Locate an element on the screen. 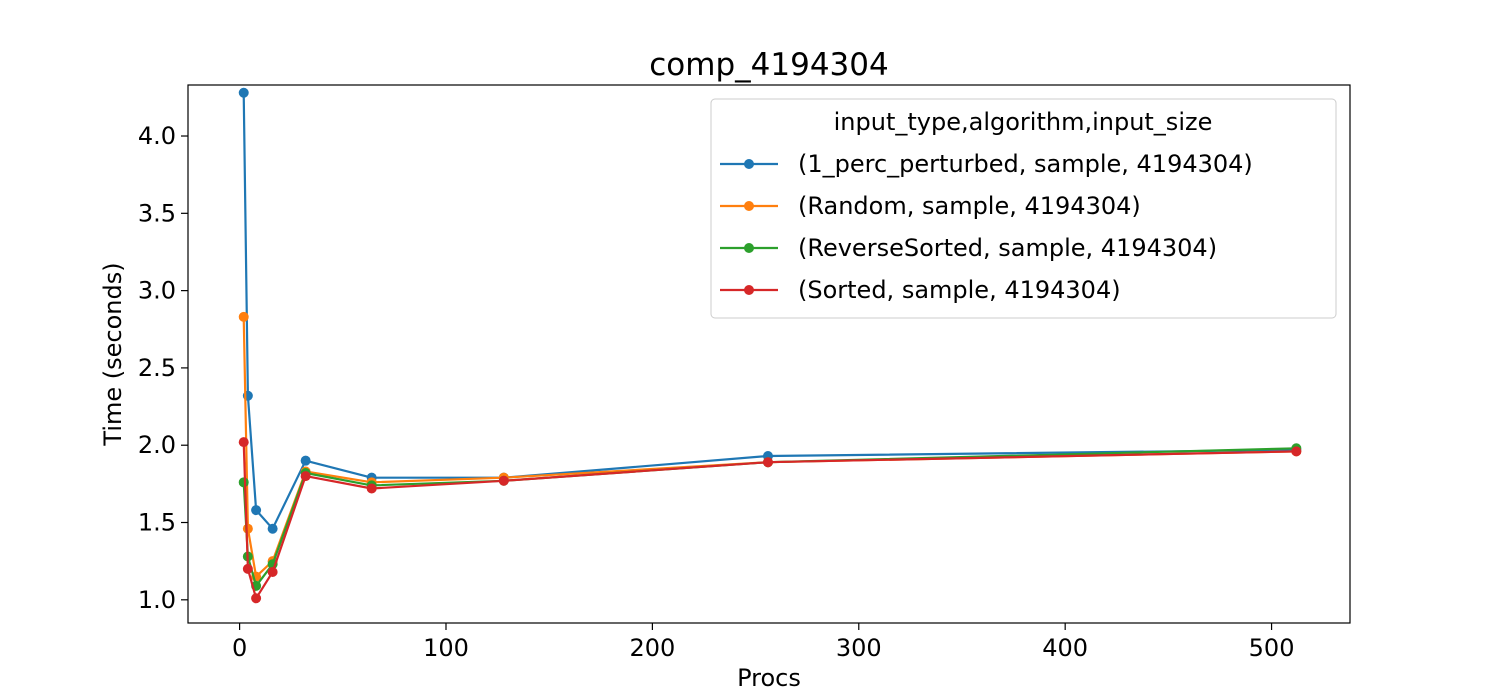 Image resolution: width=1500 pixels, height=700 pixels. x-tick-label: 200 is located at coordinates (652, 648).